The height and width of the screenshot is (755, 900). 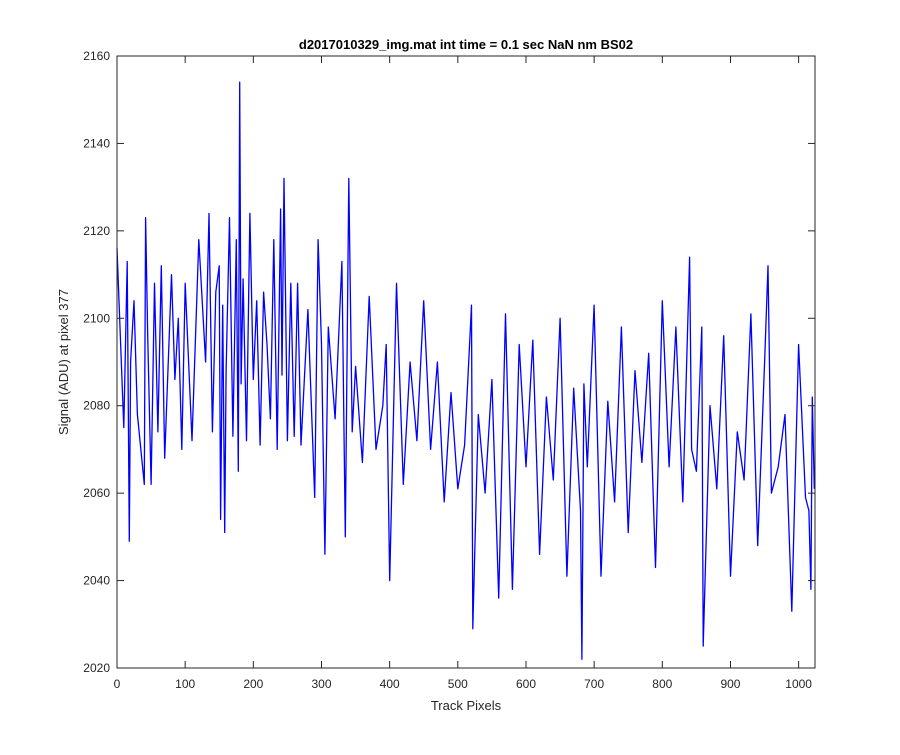 I want to click on y-tick-label: 2020, so click(x=96, y=668).